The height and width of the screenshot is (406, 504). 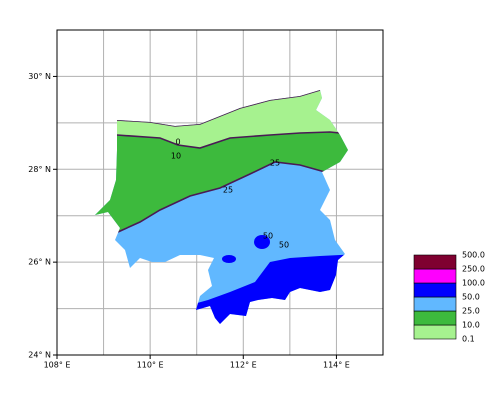 What do you see at coordinates (243, 365) in the screenshot?
I see `x-tick-label: 112° E` at bounding box center [243, 365].